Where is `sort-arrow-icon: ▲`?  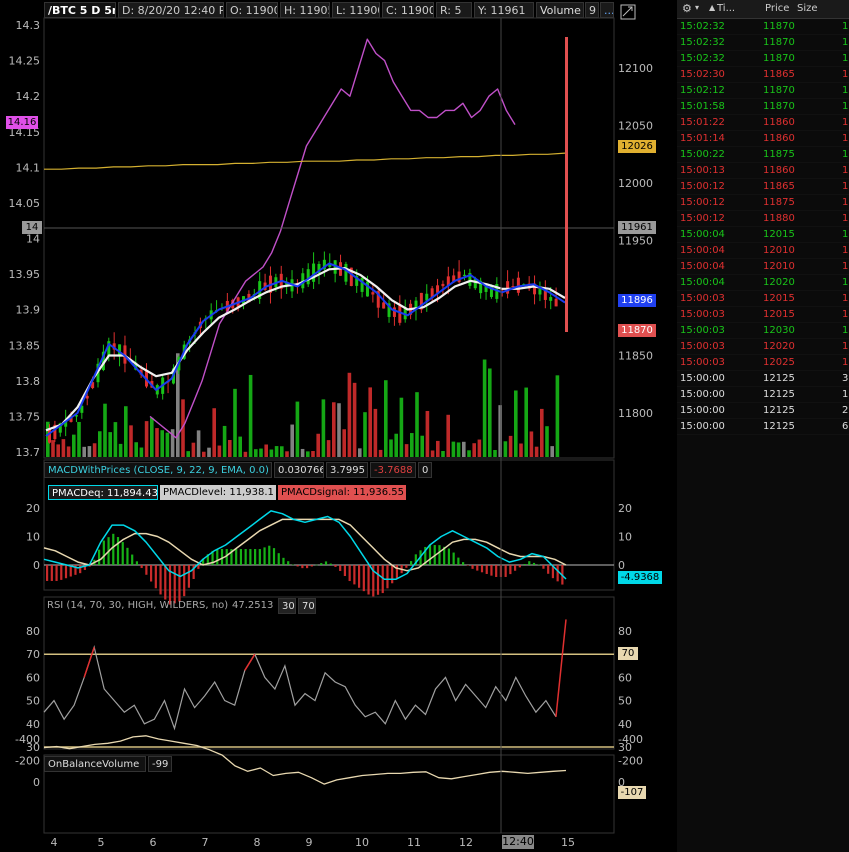 sort-arrow-icon: ▲ is located at coordinates (712, 7).